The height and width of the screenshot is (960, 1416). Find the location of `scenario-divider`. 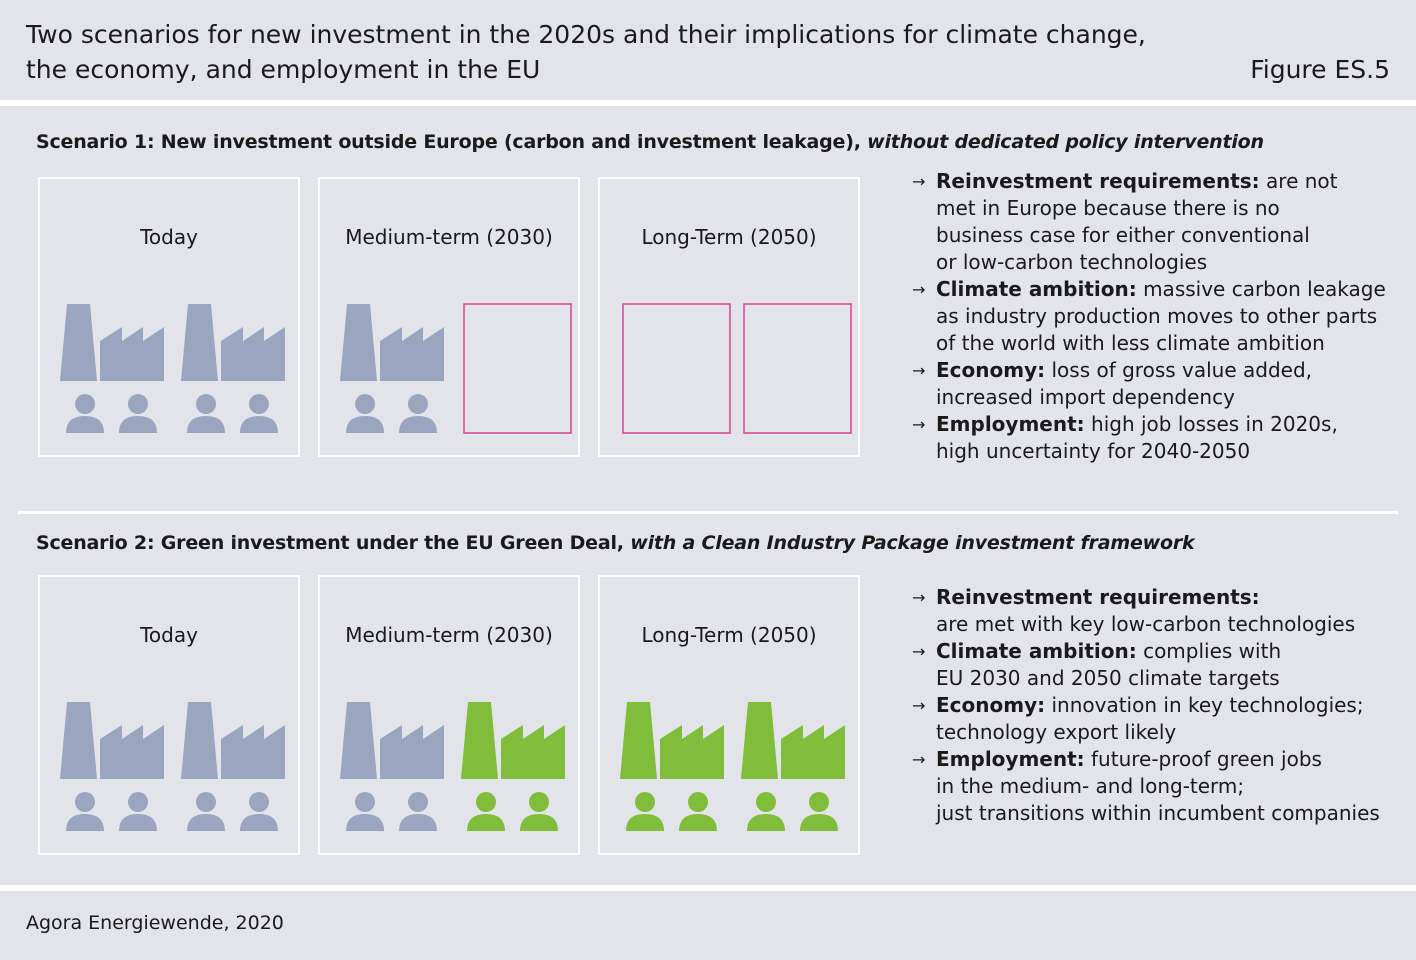

scenario-divider is located at coordinates (708, 512).